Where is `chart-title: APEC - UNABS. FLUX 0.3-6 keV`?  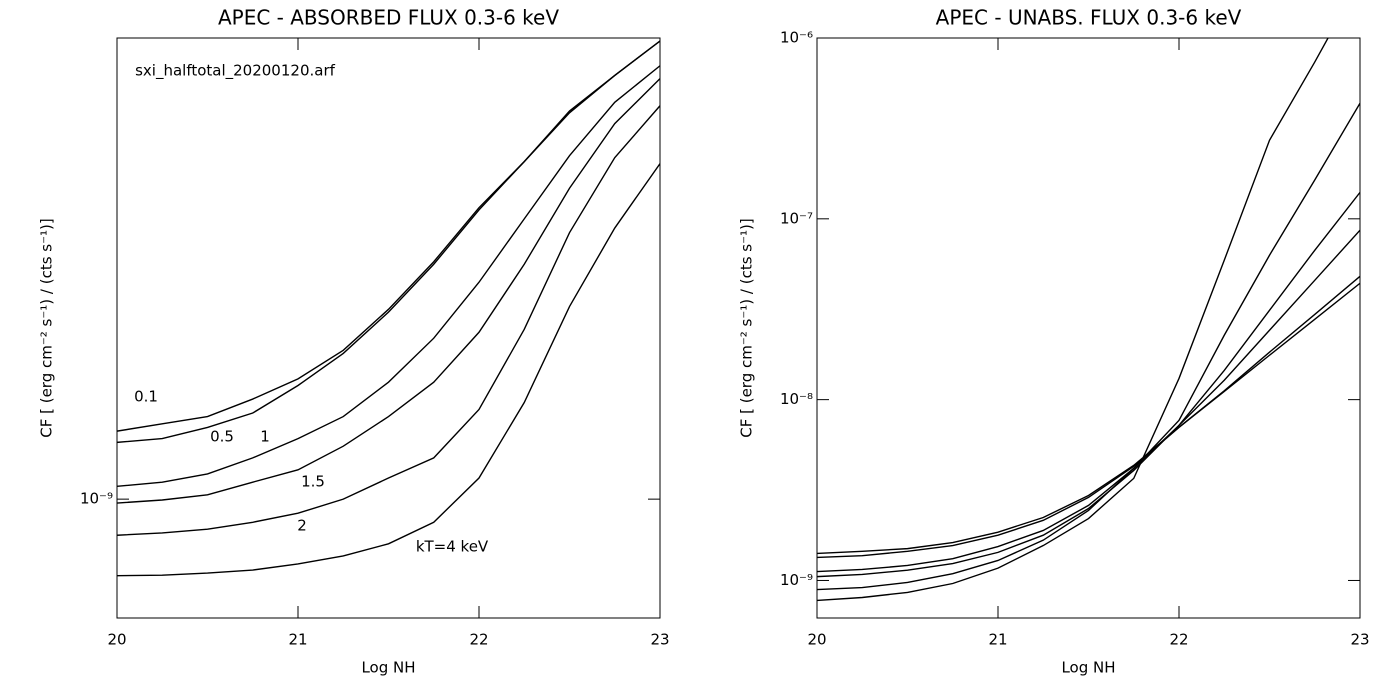 chart-title: APEC - UNABS. FLUX 0.3-6 keV is located at coordinates (1089, 18).